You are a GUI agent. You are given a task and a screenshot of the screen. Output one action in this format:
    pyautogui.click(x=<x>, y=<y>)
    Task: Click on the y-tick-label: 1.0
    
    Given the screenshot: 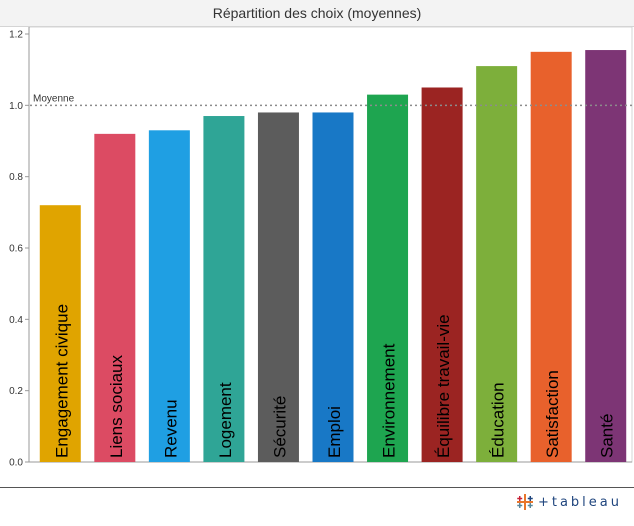 What is the action you would take?
    pyautogui.click(x=16, y=106)
    